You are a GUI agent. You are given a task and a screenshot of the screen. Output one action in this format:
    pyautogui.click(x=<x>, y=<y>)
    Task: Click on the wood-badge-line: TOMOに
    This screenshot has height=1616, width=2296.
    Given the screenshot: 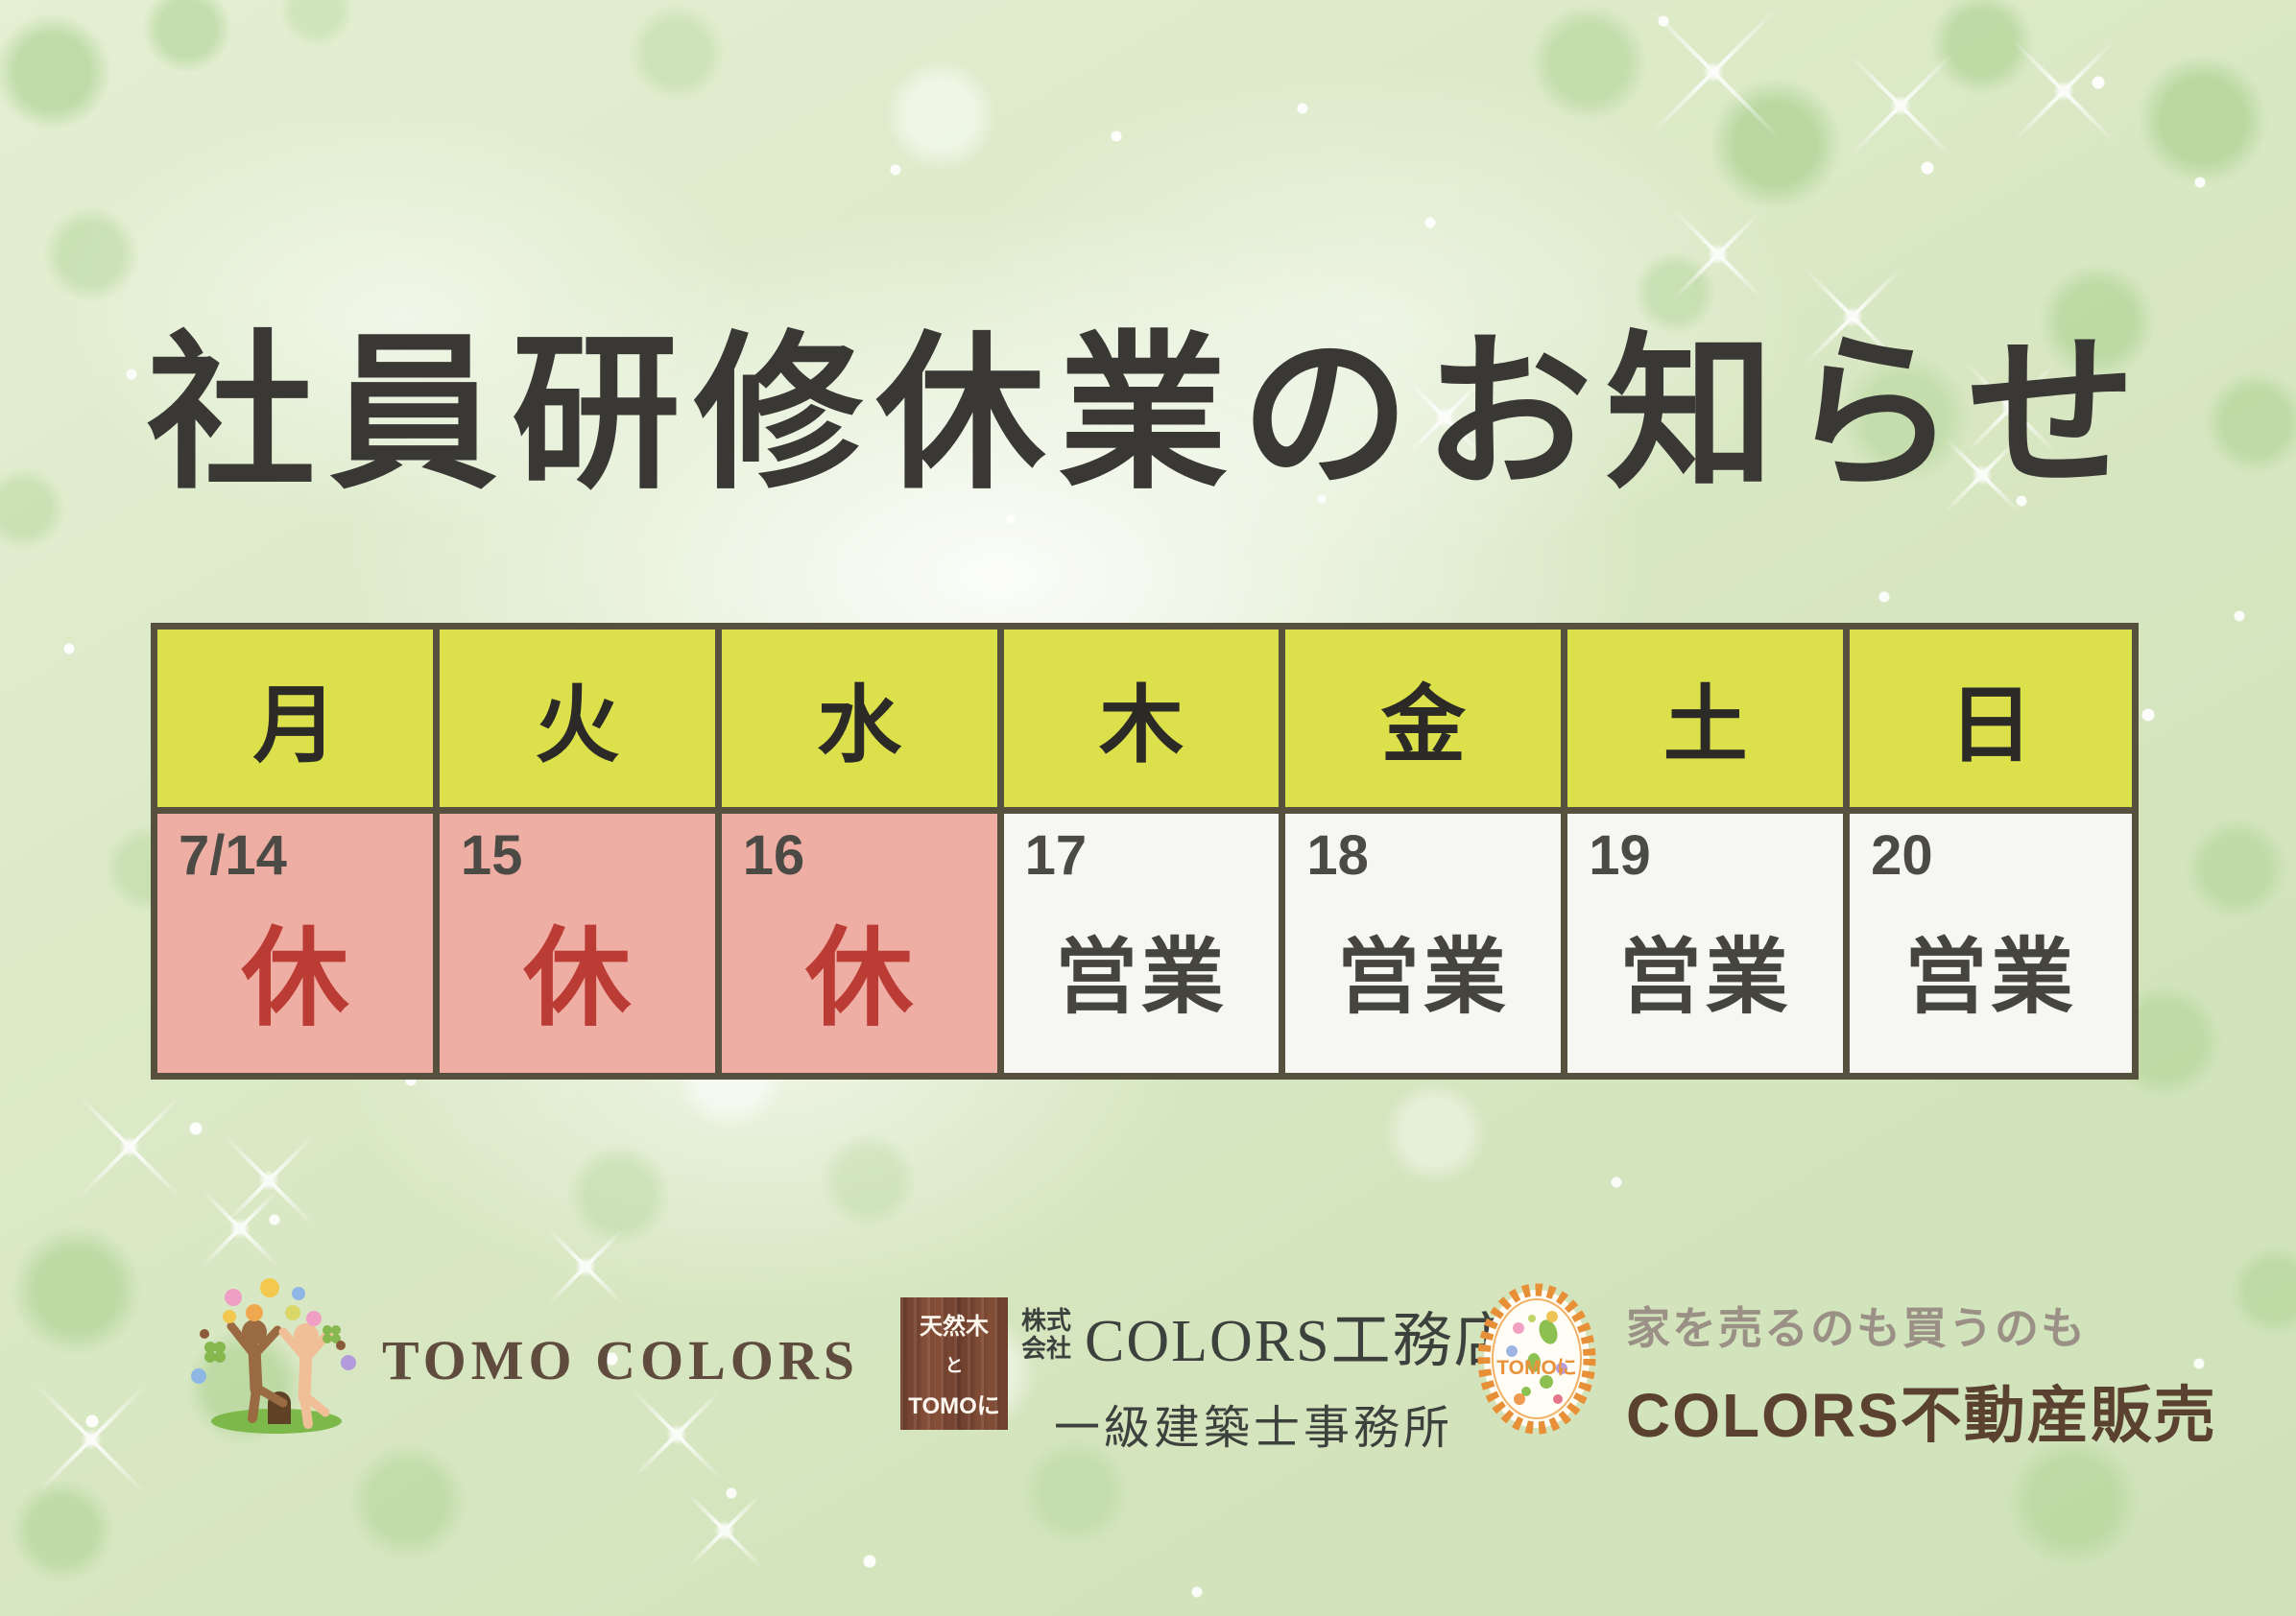 What is the action you would take?
    pyautogui.click(x=954, y=1405)
    